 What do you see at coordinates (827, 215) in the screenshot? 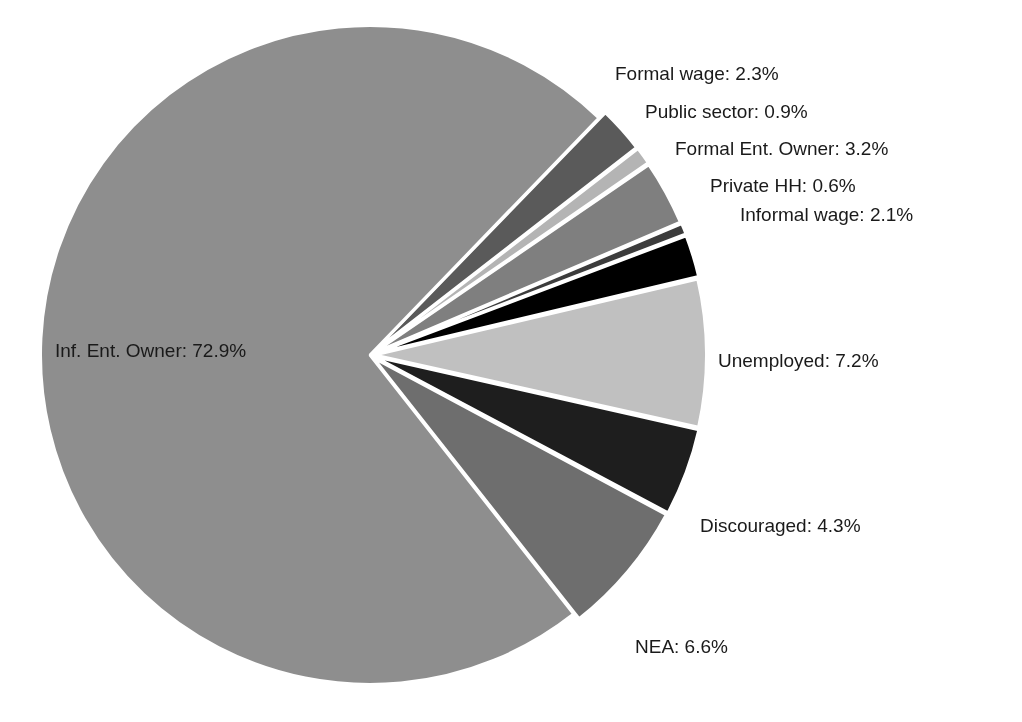
I see `slice-label: Informal wage: 2.1%` at bounding box center [827, 215].